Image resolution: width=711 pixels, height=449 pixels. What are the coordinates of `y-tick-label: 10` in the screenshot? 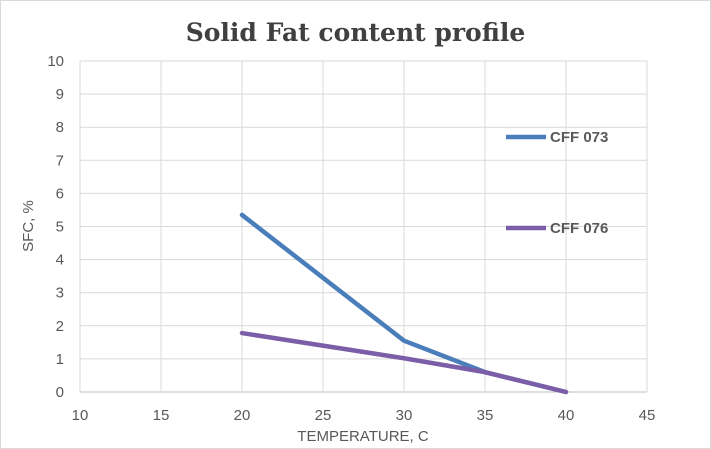 It's located at (55, 61).